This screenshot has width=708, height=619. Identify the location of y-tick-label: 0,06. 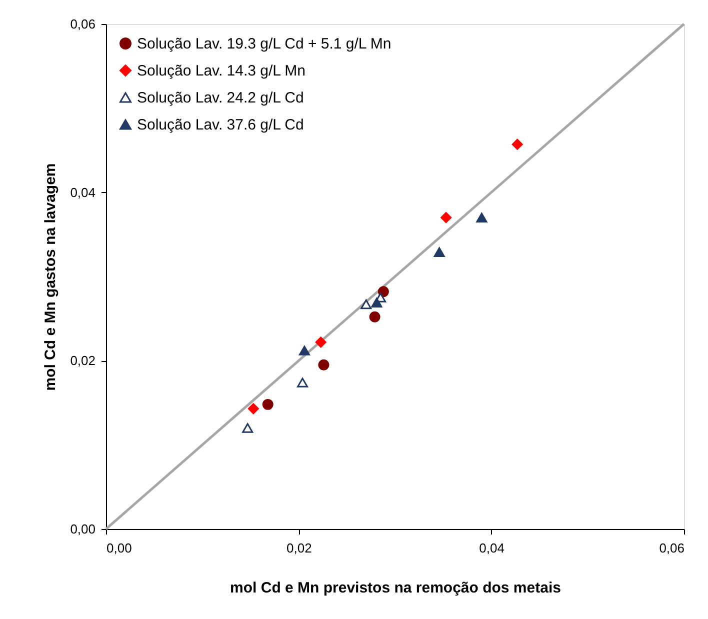
(83, 24).